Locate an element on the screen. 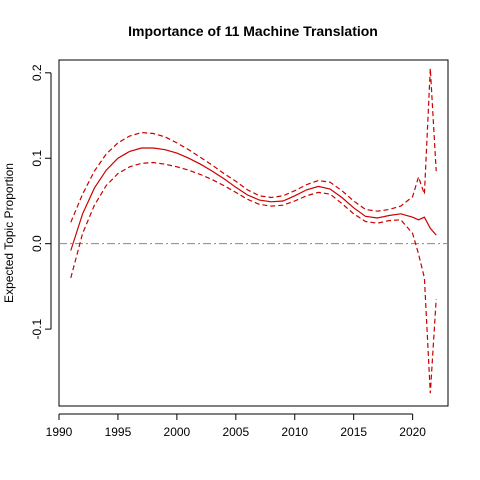  y-tick-label: 0.2 is located at coordinates (37, 72).